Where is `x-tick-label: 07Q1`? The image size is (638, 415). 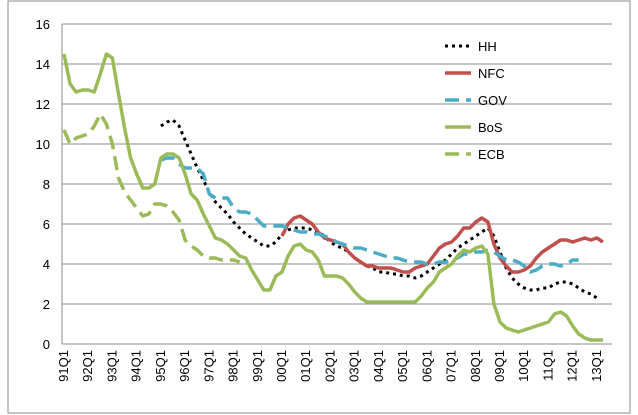 x-tick-label: 07Q1 is located at coordinates (451, 366).